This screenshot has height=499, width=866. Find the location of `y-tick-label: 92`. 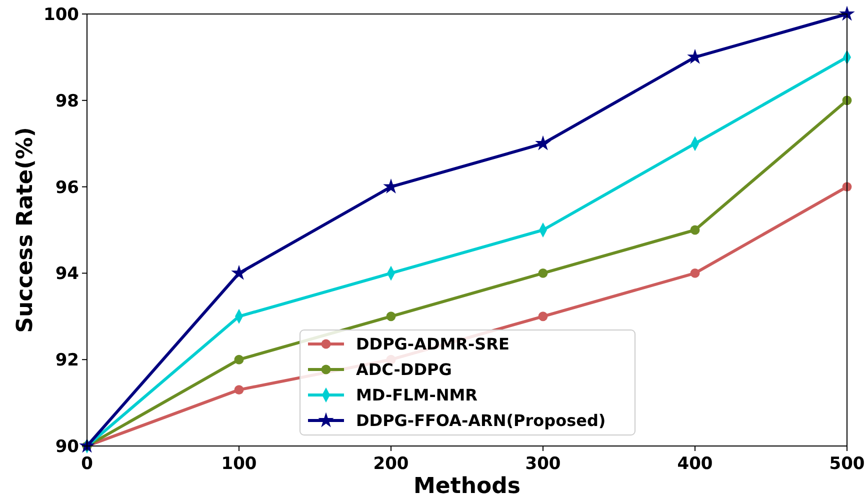

y-tick-label: 92 is located at coordinates (67, 360).